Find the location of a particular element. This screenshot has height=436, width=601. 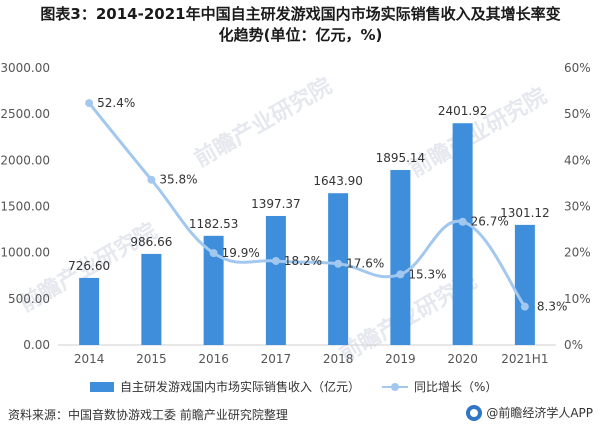

chart-title-line2: 化趋势(单位：亿元，%) is located at coordinates (300, 35).